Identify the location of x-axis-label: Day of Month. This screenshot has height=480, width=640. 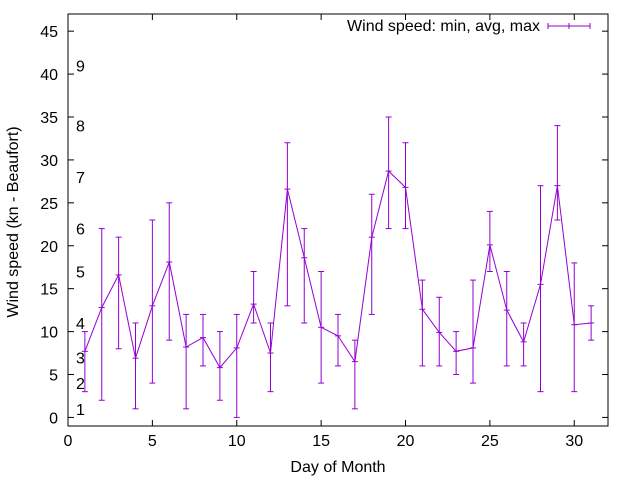
(337, 467).